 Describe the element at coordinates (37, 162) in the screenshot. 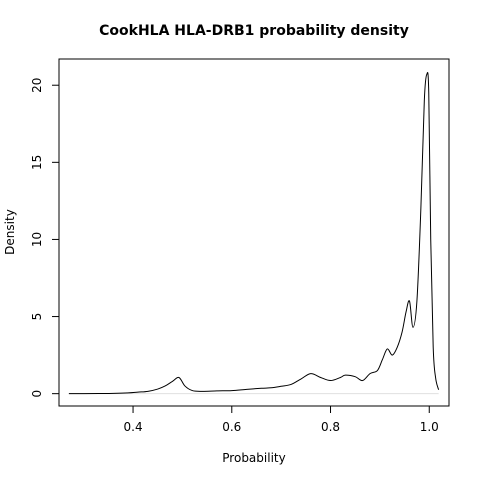

I see `y-tick-label: 15` at that location.